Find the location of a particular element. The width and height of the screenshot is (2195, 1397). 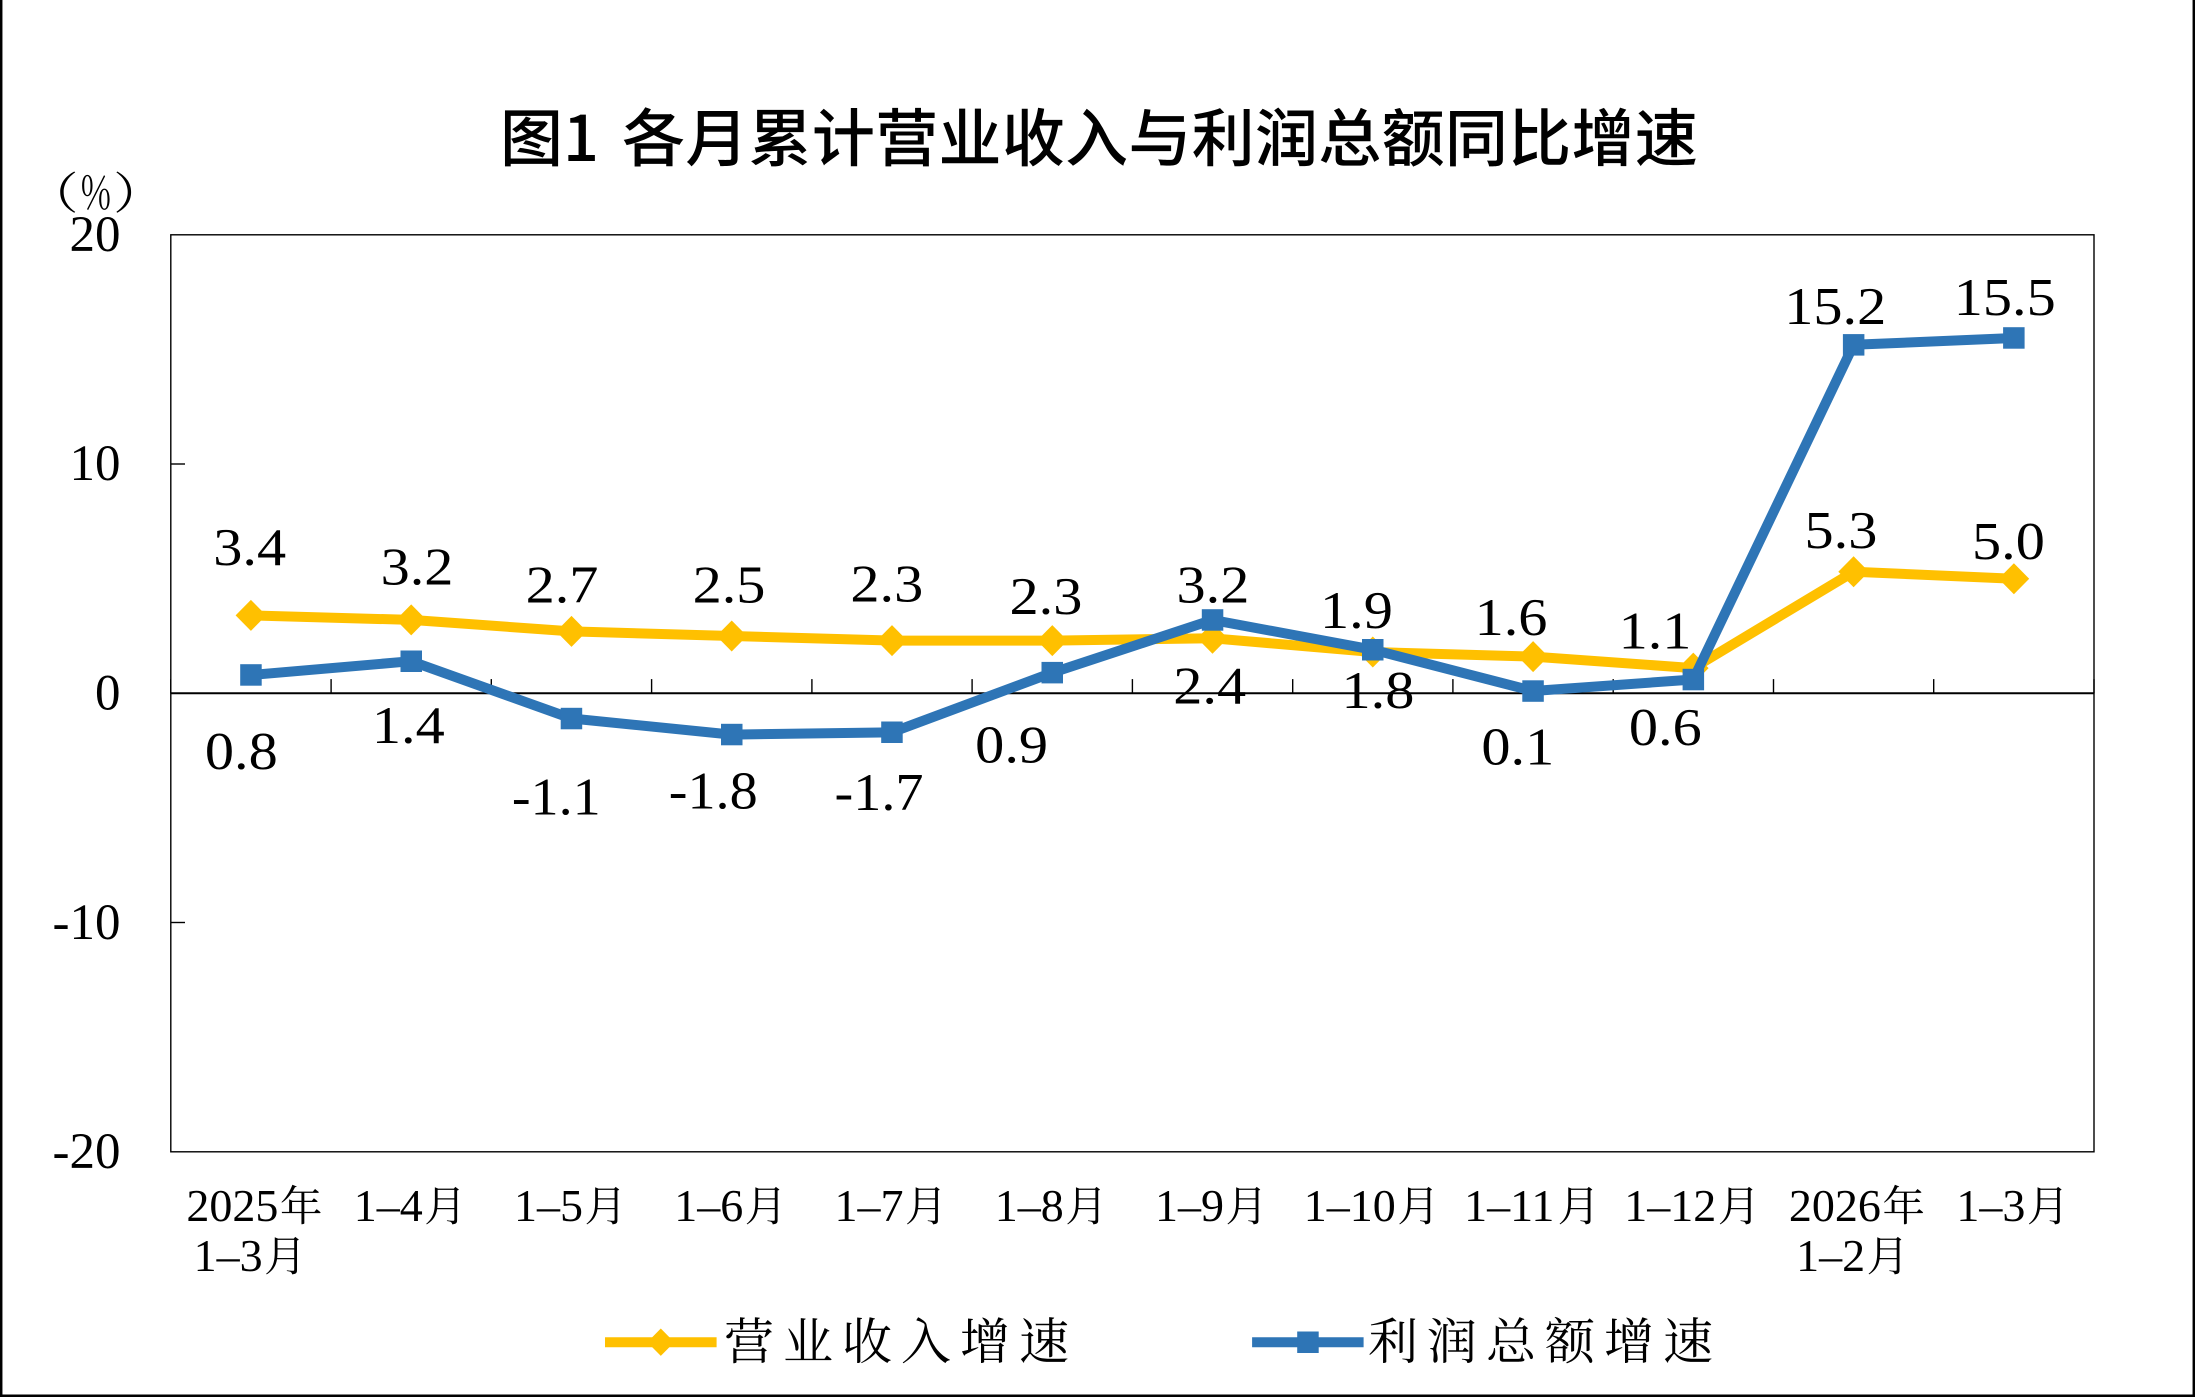

svg-text: 1–2 is located at coordinates (1830, 1255).